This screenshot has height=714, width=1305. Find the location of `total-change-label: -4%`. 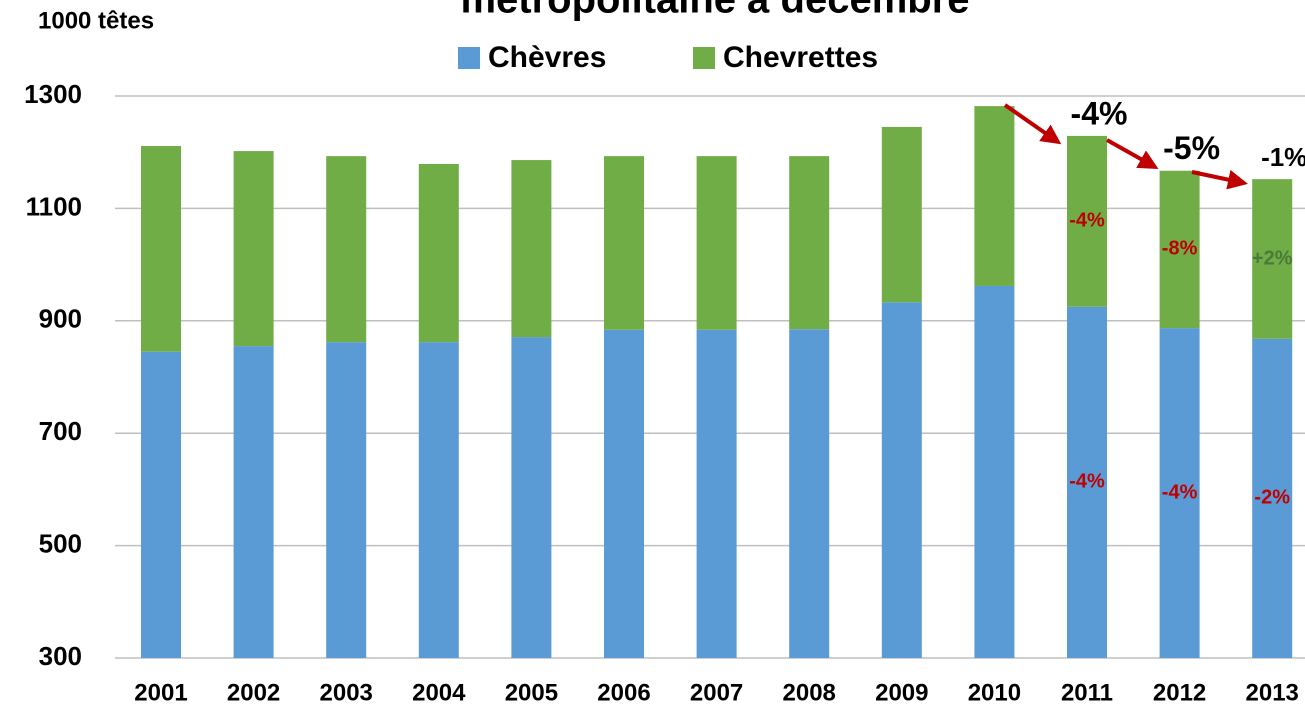

total-change-label: -4% is located at coordinates (1099, 113).